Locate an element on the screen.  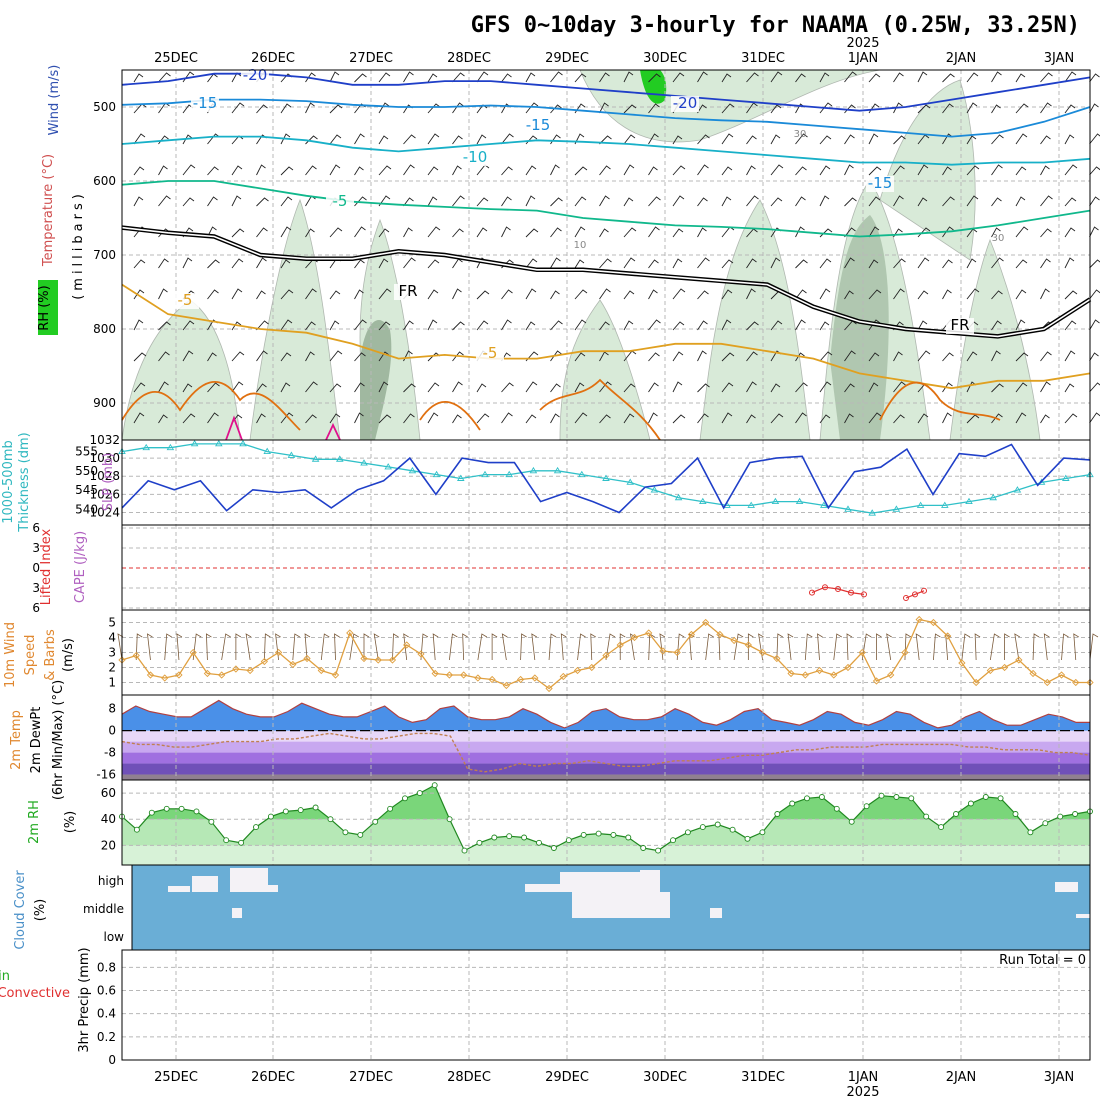
slp-tick-label: 1030 is located at coordinates (104, 458).